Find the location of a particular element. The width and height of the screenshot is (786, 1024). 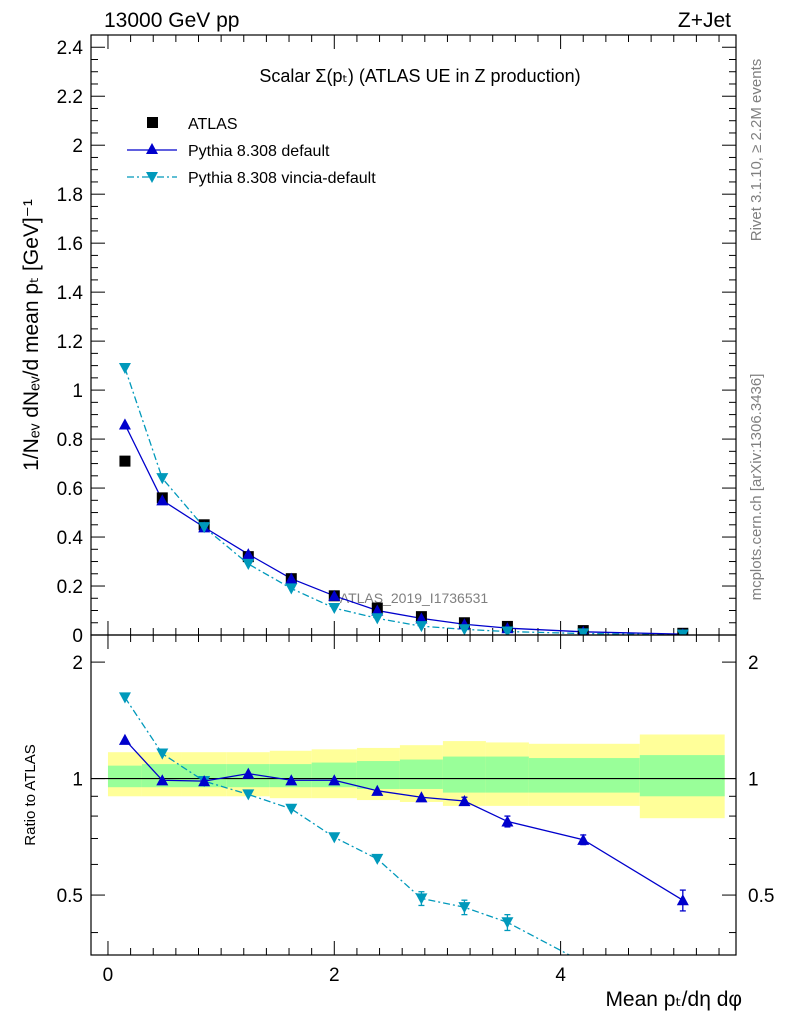

legend-default-label: Pythia 8.308 default is located at coordinates (259, 151).